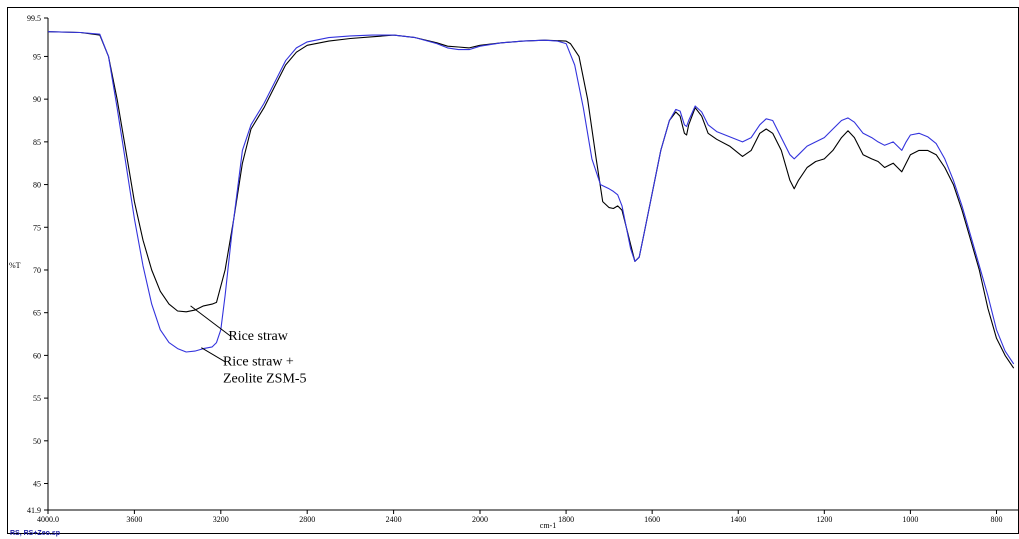 Image resolution: width=1019 pixels, height=539 pixels. Describe the element at coordinates (258, 362) in the screenshot. I see `annotation-label-2: Rice straw +` at that location.